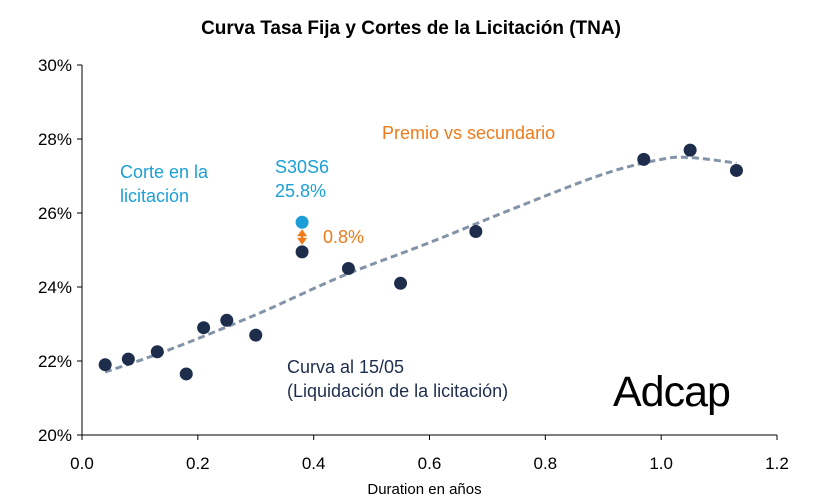 Image resolution: width=822 pixels, height=501 pixels. What do you see at coordinates (661, 463) in the screenshot?
I see `x-tick-label: 1.0` at bounding box center [661, 463].